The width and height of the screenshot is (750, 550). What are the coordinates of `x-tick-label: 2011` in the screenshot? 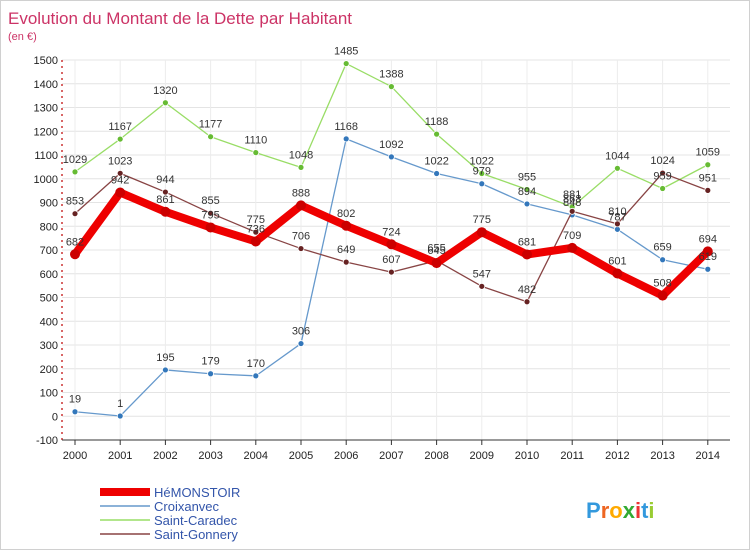 It's located at (572, 456).